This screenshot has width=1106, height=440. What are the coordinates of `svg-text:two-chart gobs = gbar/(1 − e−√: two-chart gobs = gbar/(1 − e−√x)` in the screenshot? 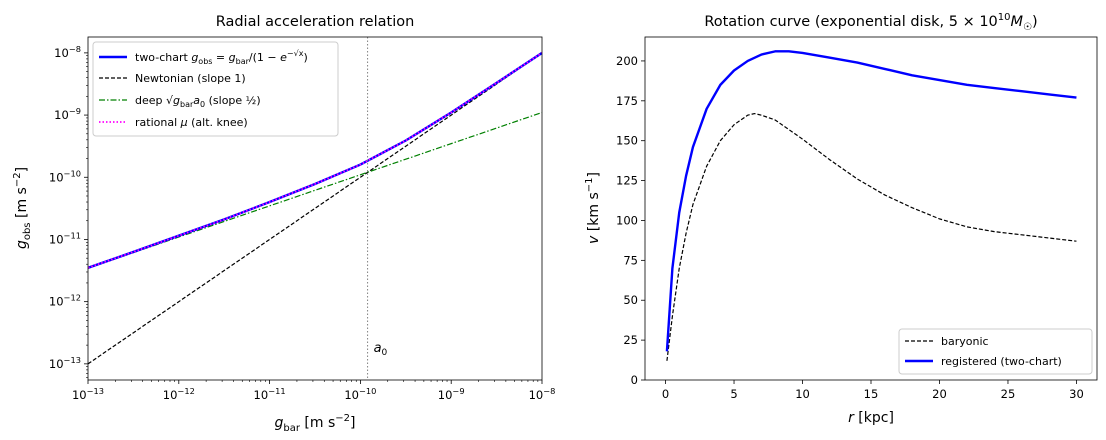 It's located at (221, 57).